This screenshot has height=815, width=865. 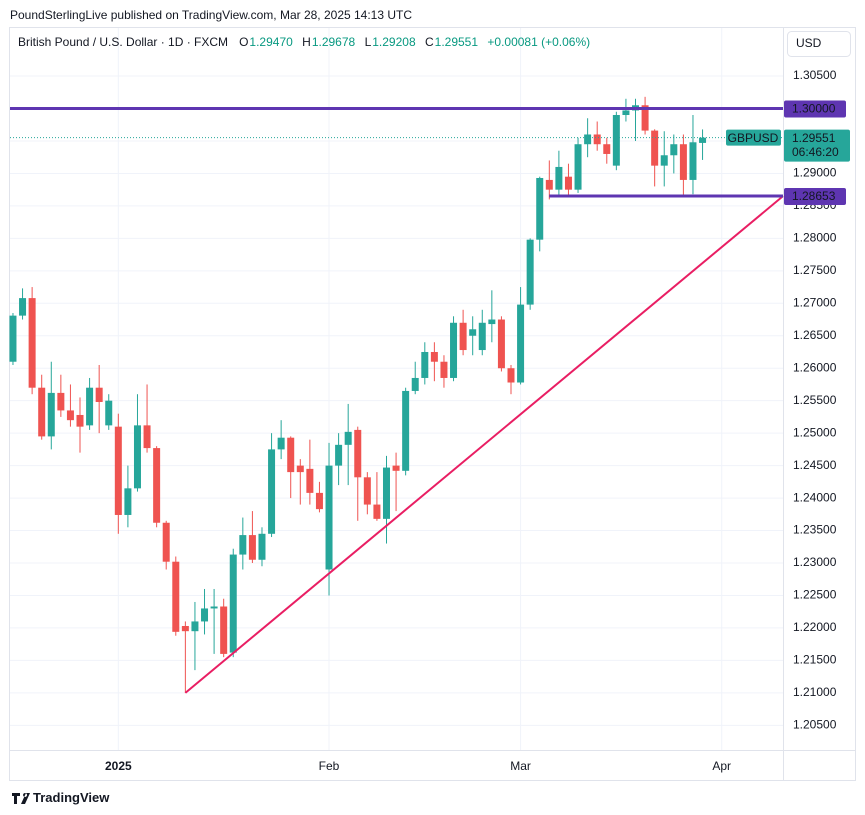 I want to click on y-tick-label: 1.27500, so click(x=815, y=270).